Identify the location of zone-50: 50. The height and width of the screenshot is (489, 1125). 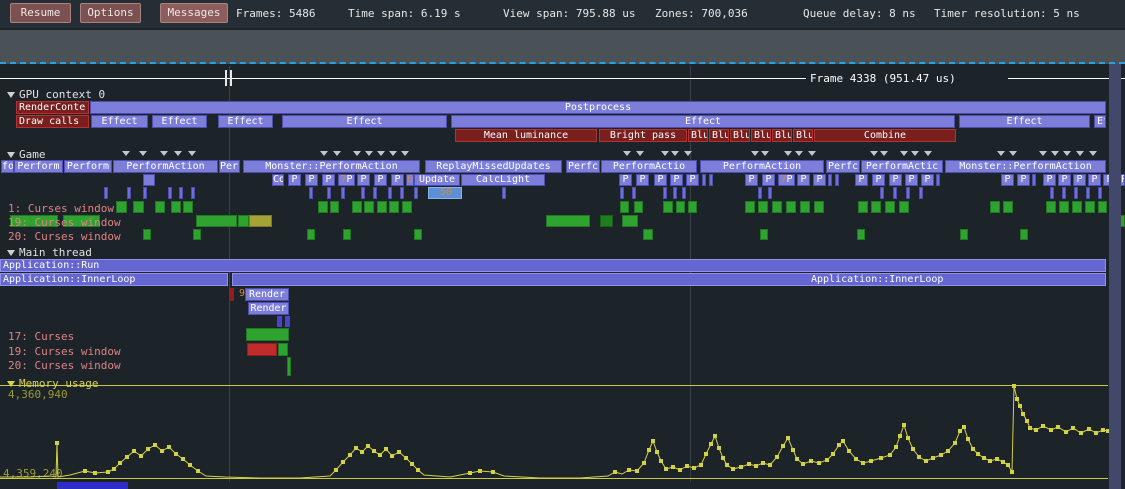
(445, 193).